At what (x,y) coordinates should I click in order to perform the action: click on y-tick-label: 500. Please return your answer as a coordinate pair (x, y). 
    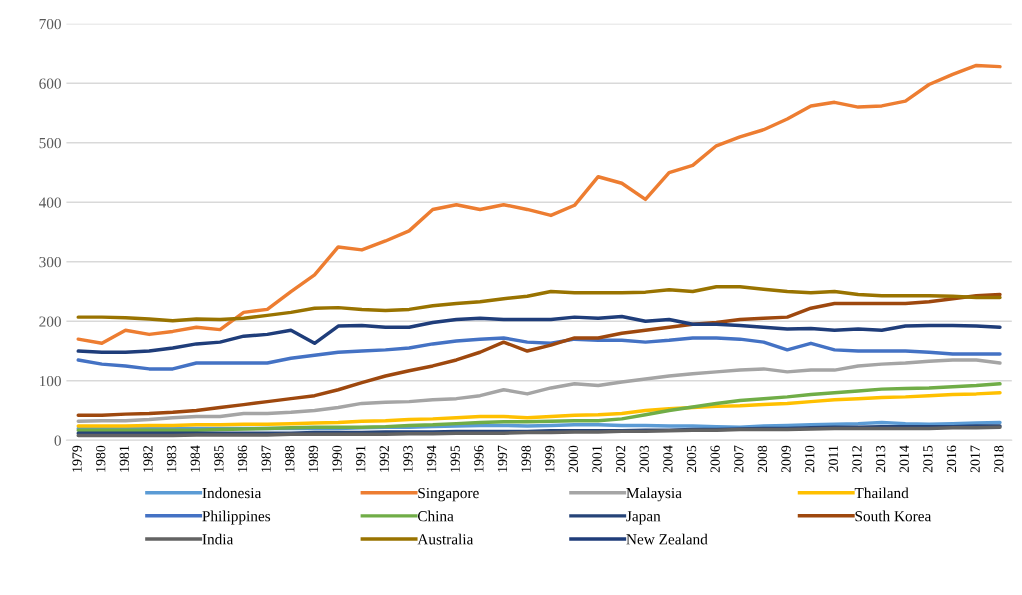
    Looking at the image, I should click on (50, 143).